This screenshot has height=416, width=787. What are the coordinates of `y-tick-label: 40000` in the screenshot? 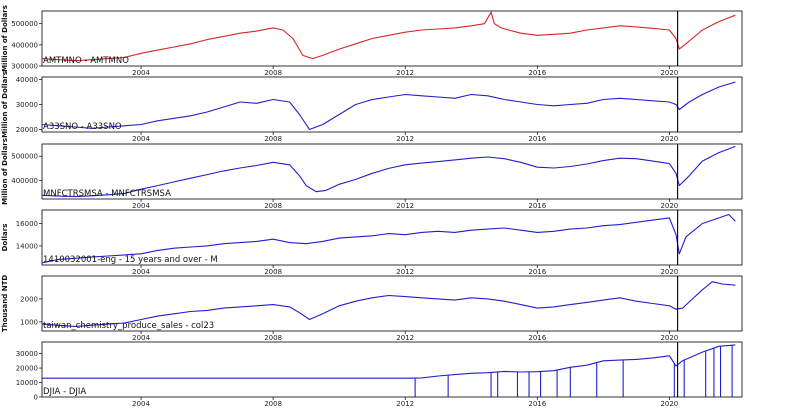 It's located at (27, 80).